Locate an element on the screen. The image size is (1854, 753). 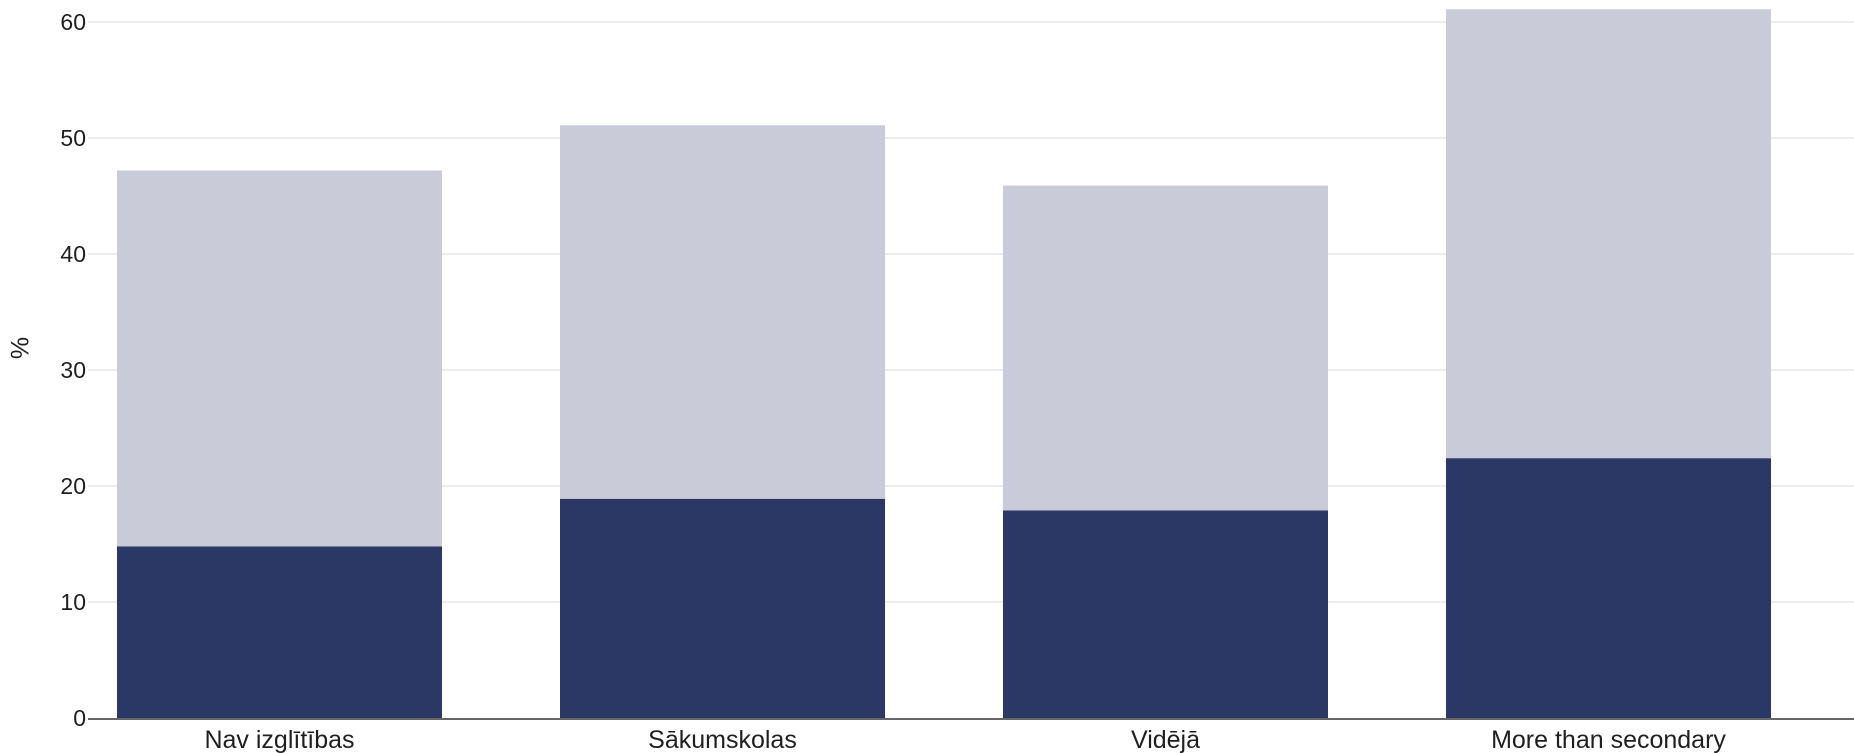
x-tick-label: Vidējā is located at coordinates (1165, 739).